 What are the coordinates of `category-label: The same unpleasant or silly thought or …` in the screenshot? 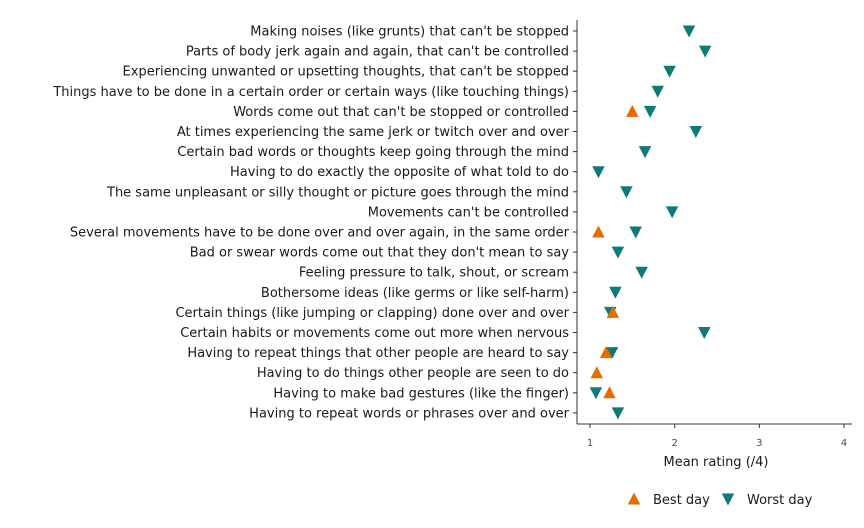 It's located at (337, 192).